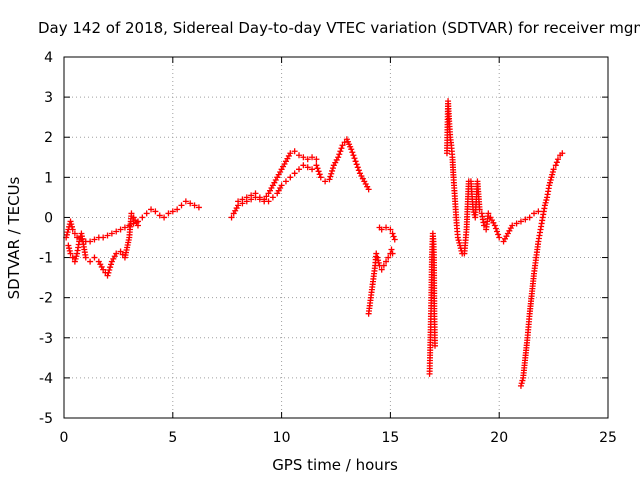 The image size is (640, 480). I want to click on x-tick-label: 10, so click(282, 438).